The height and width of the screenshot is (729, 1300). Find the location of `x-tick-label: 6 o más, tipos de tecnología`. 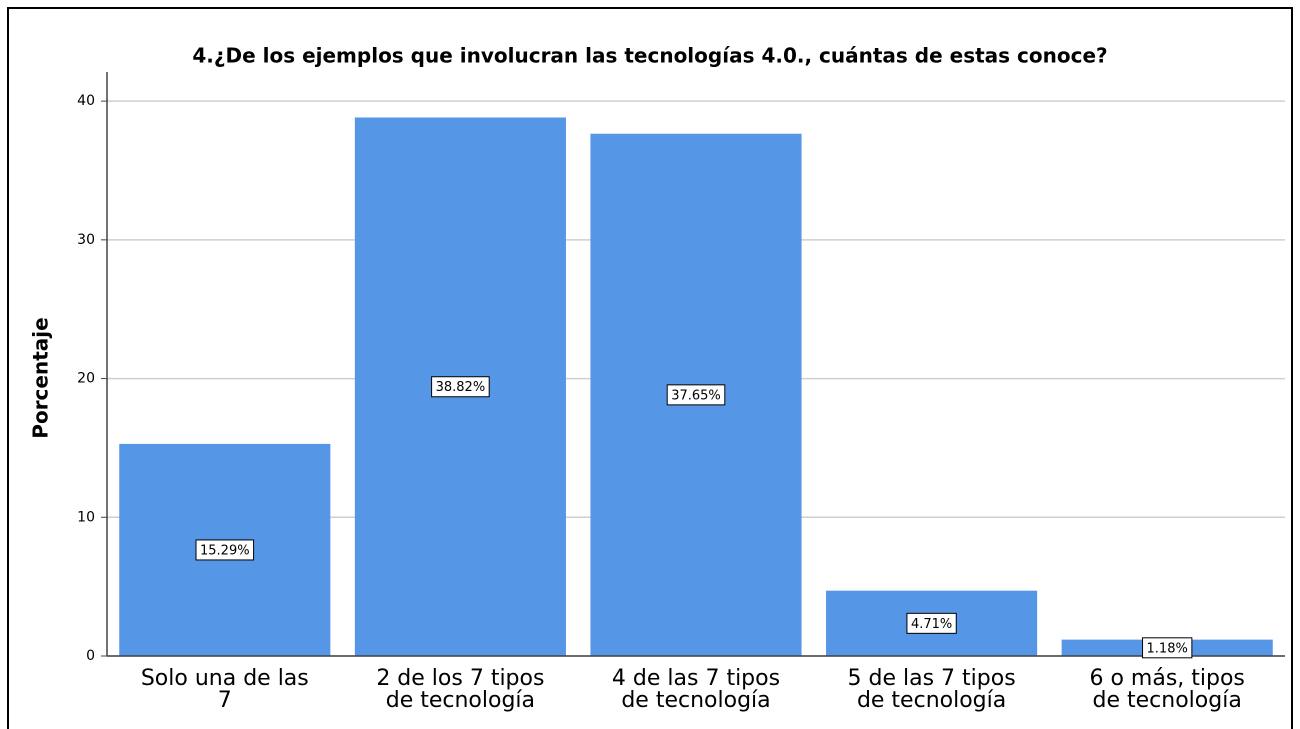

x-tick-label: 6 o más, tipos de tecnología is located at coordinates (1167, 689).